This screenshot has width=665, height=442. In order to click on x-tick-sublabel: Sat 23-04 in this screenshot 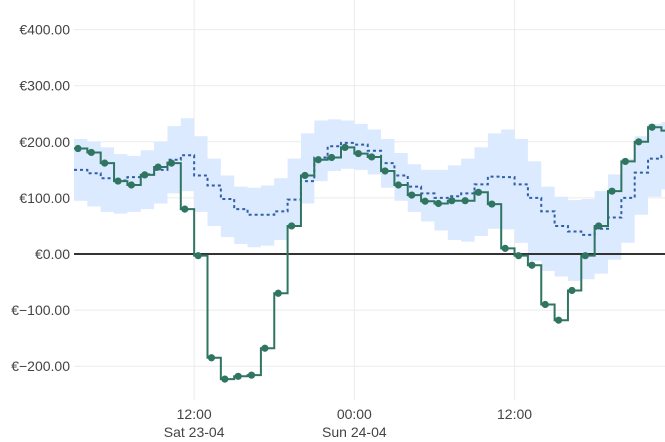, I will do `click(194, 432)`.